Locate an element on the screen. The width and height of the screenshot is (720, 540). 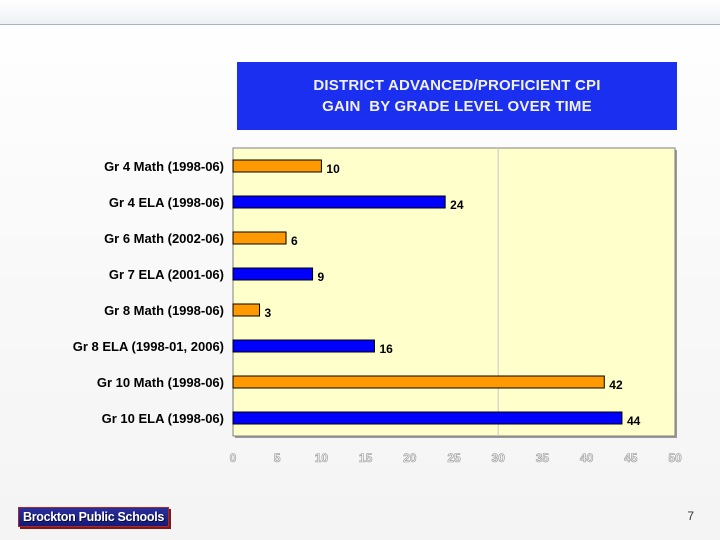
category-label-6: Gr 8 ELA (1998-01, 2006) is located at coordinates (148, 346).